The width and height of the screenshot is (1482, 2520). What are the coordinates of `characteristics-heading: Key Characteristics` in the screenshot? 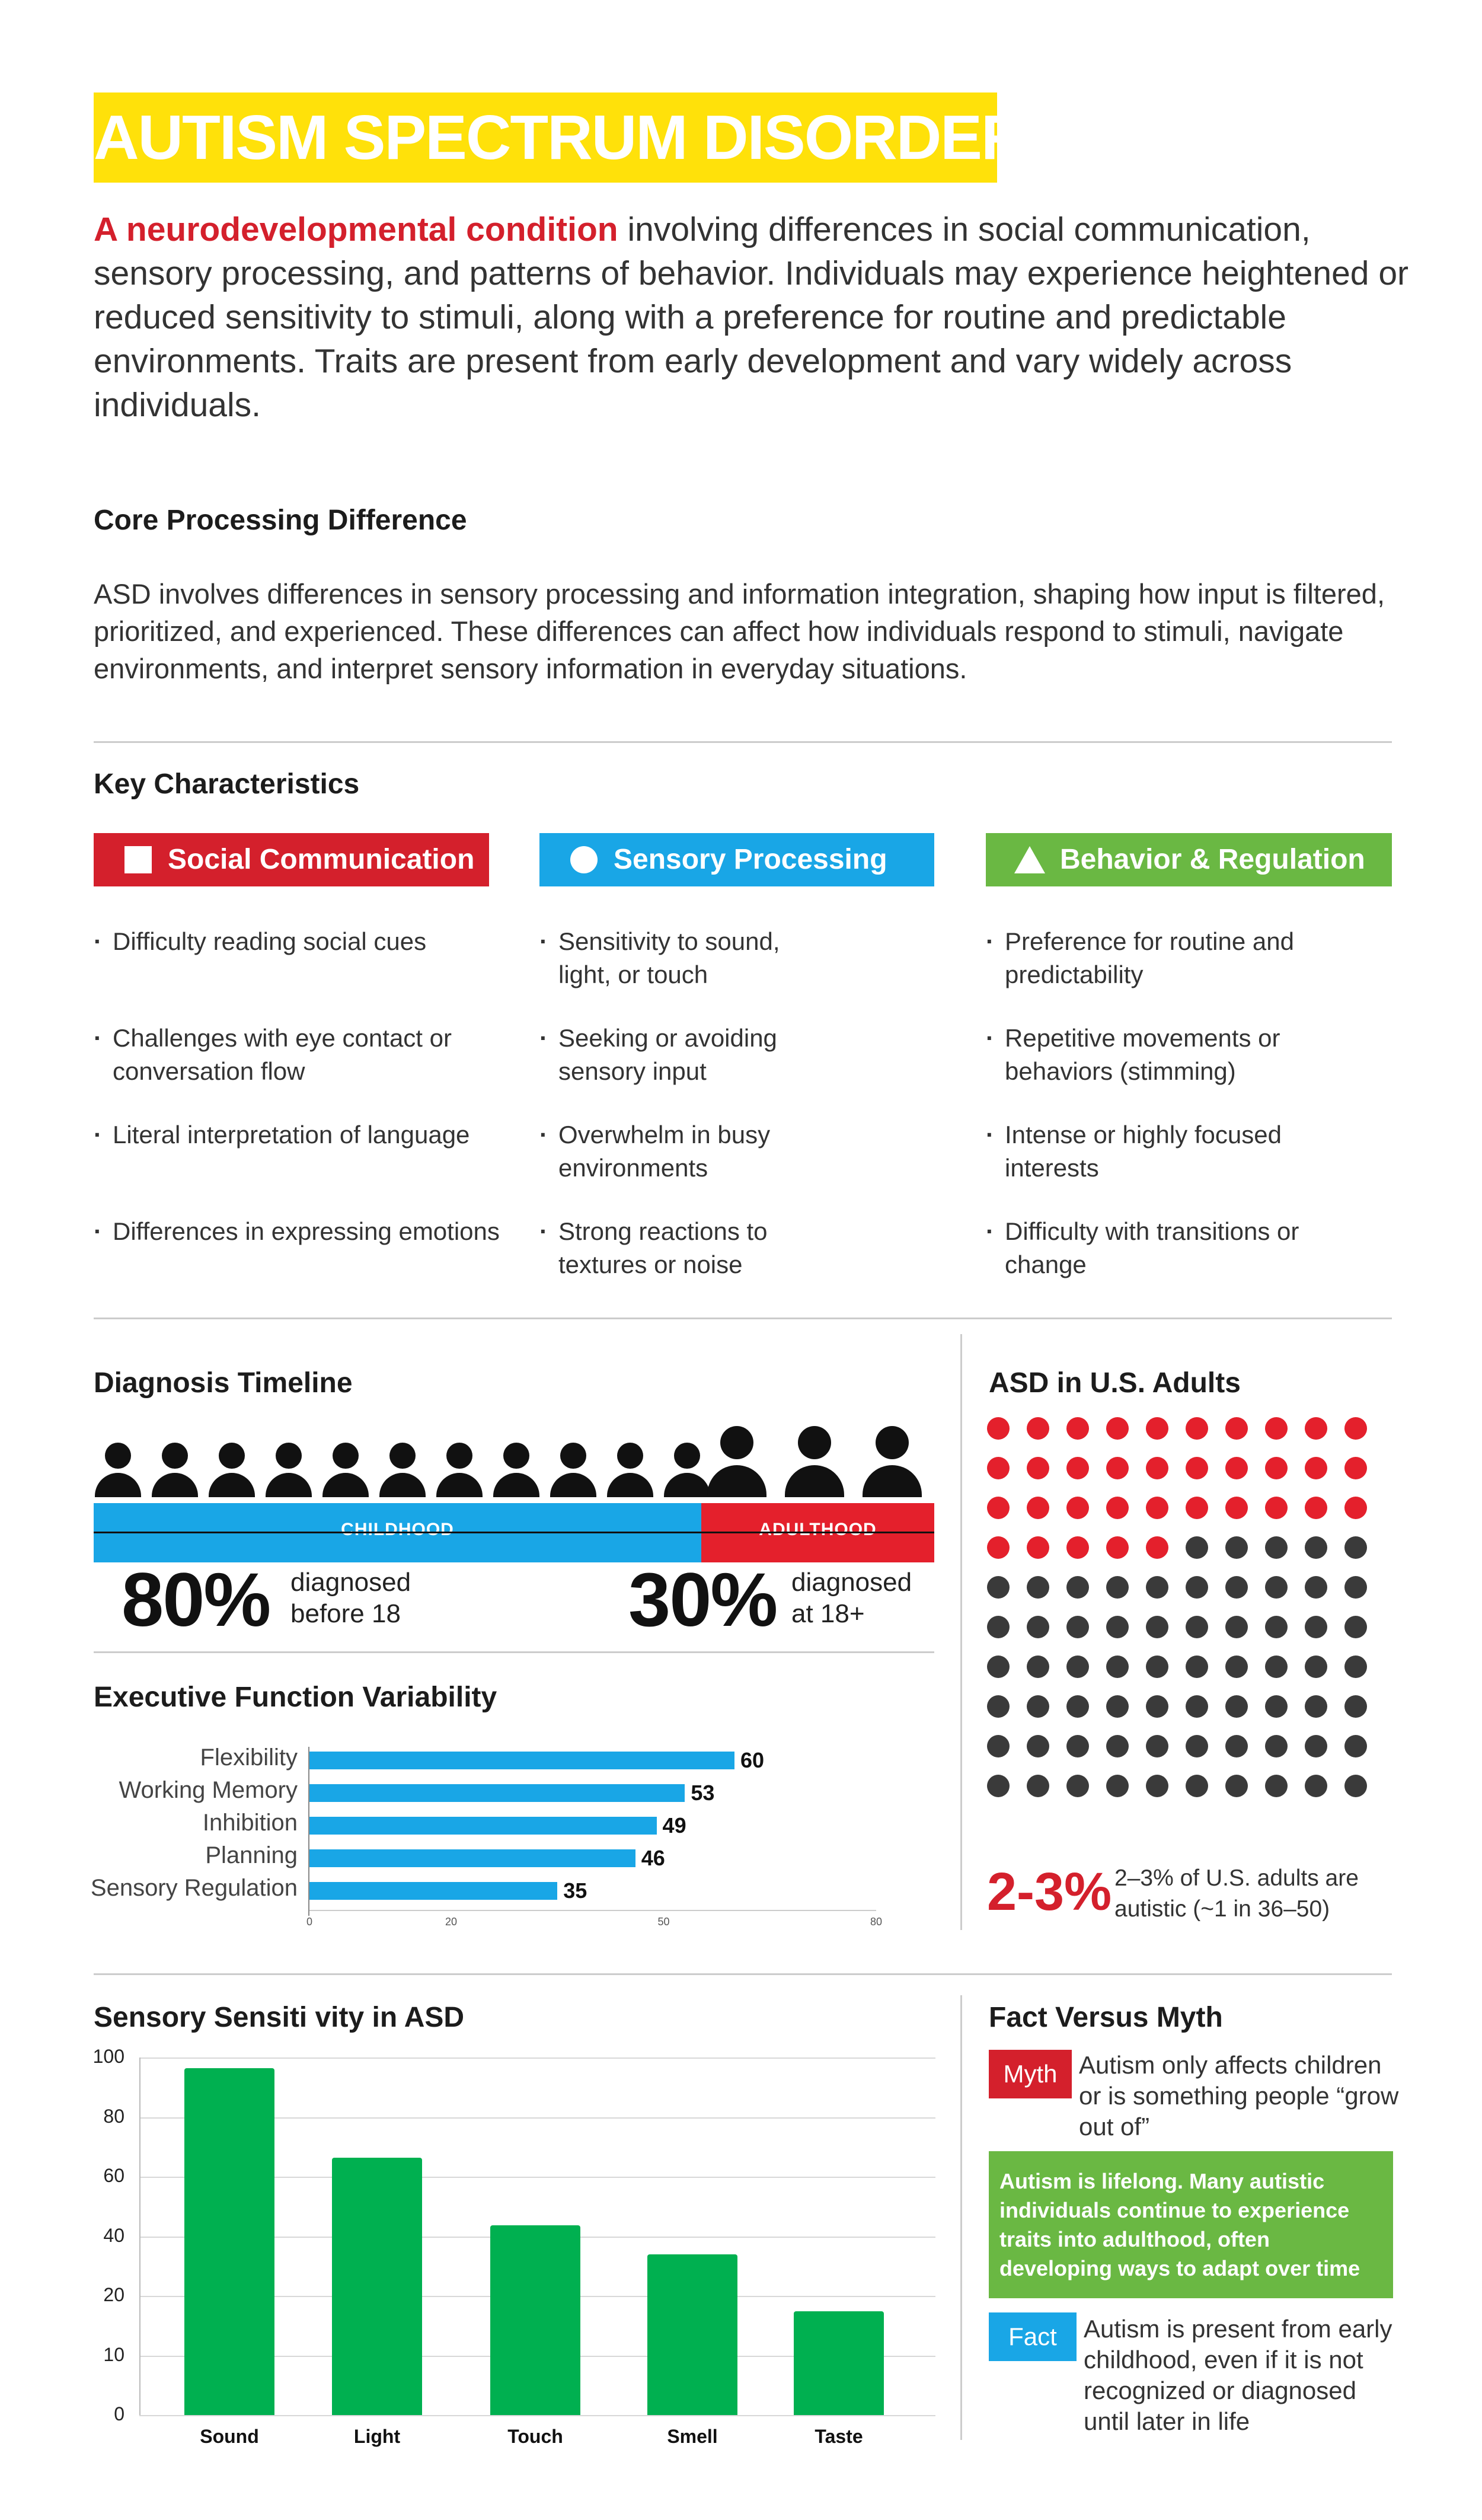 It's located at (227, 784).